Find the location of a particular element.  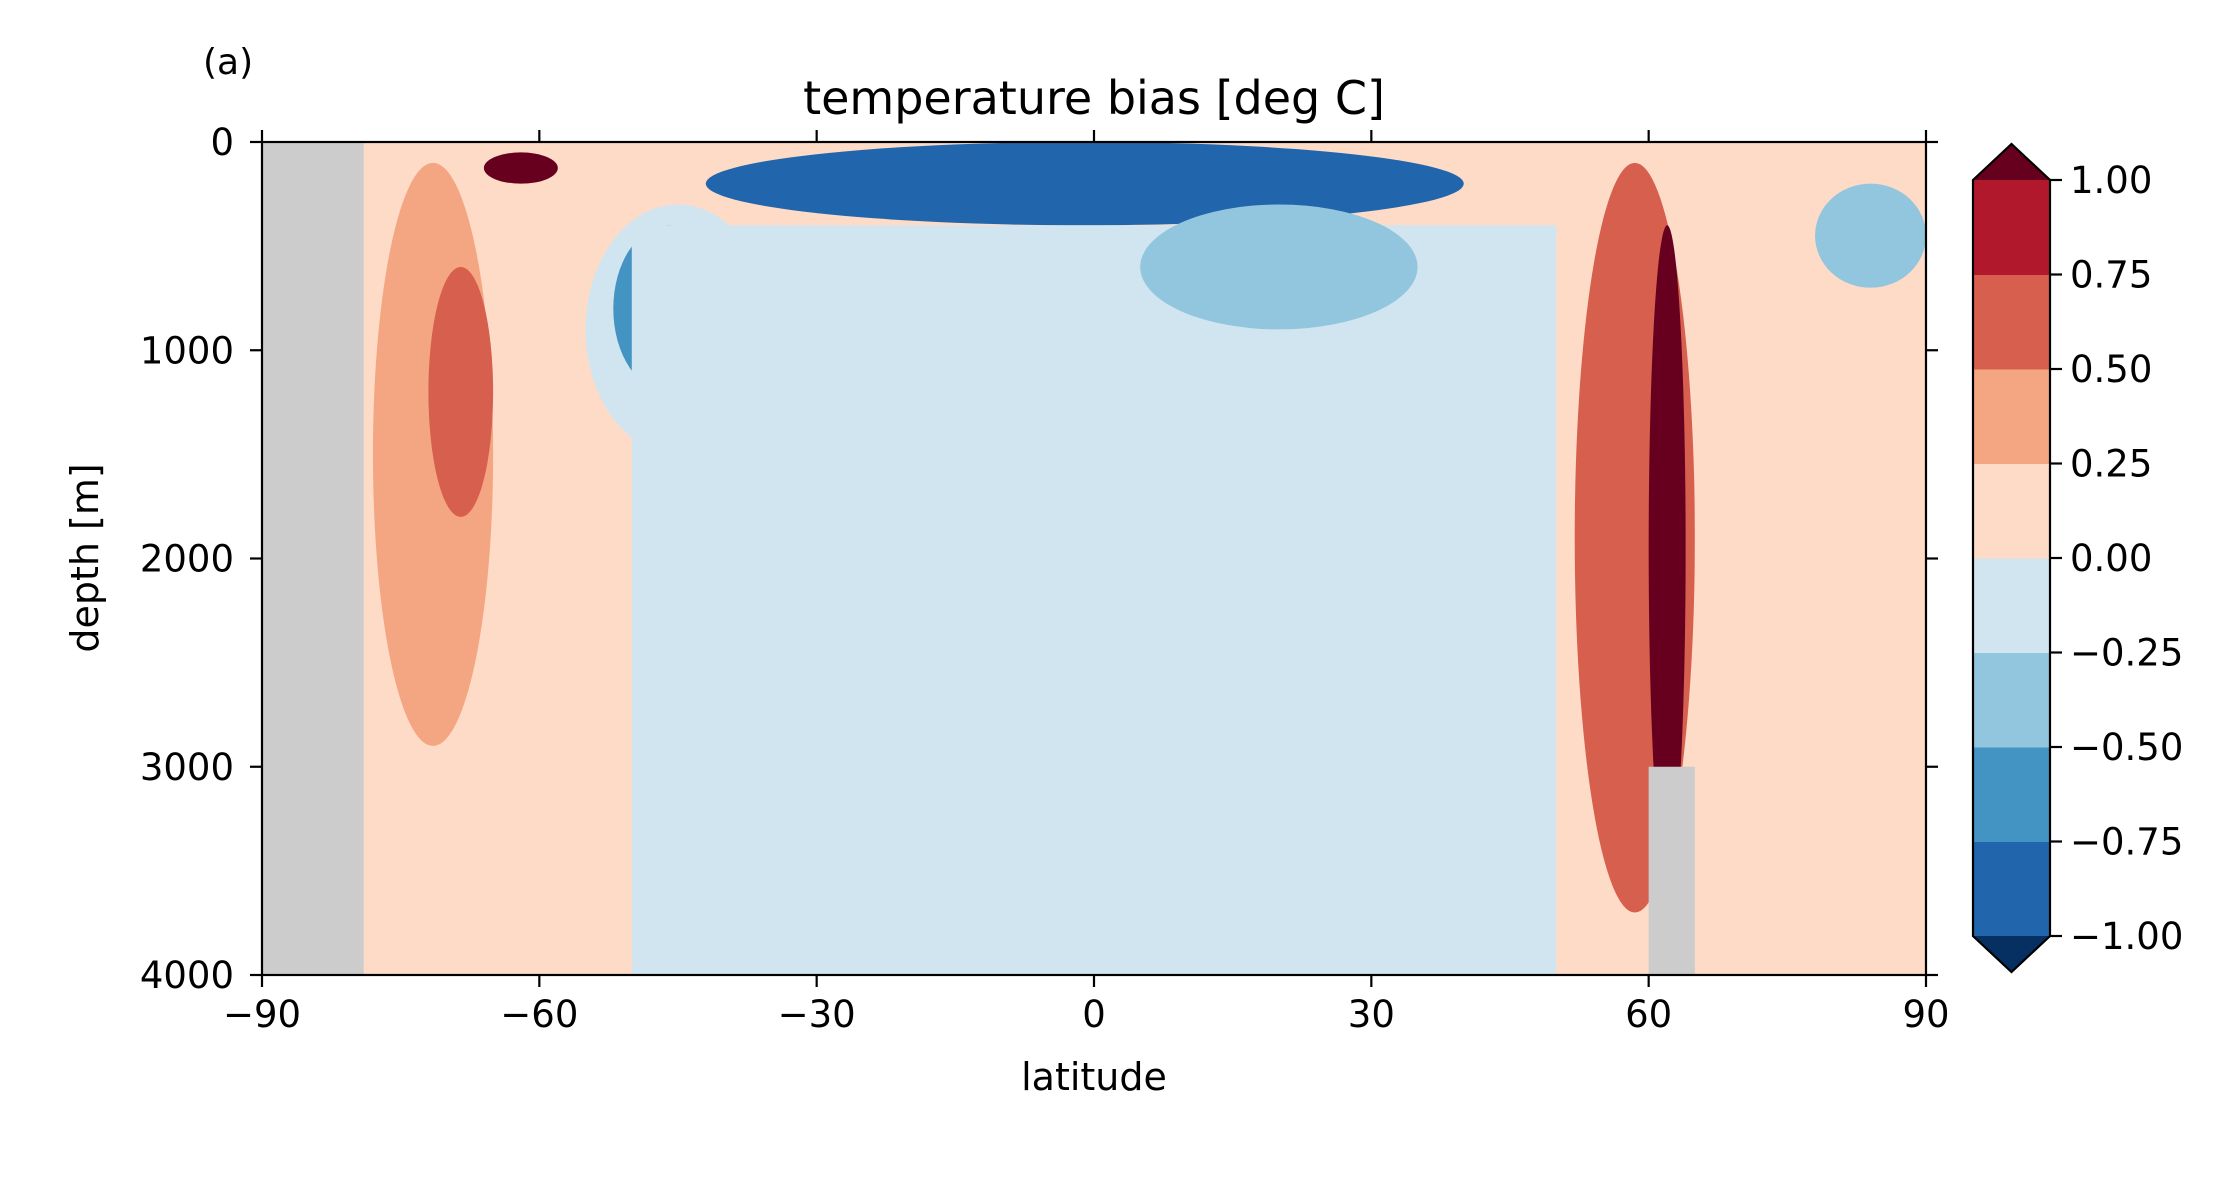

y-tick-label: 0 is located at coordinates (222, 142).